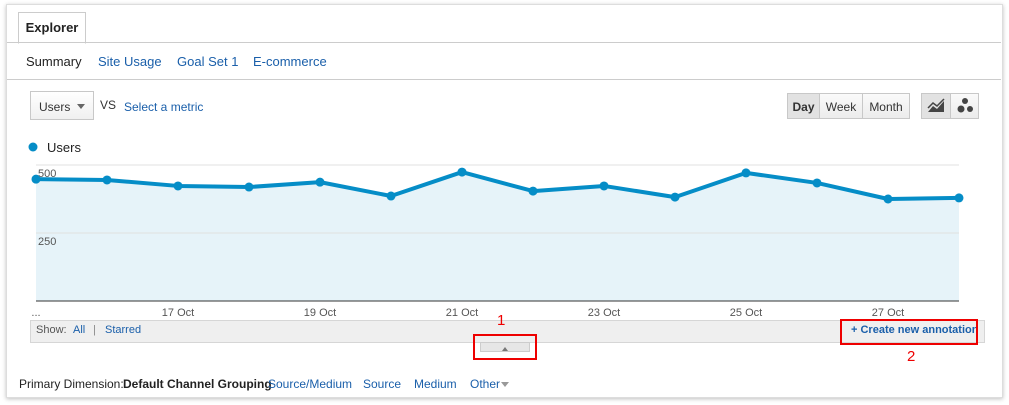 Image resolution: width=1009 pixels, height=405 pixels. What do you see at coordinates (497, 185) in the screenshot?
I see `line` at bounding box center [497, 185].